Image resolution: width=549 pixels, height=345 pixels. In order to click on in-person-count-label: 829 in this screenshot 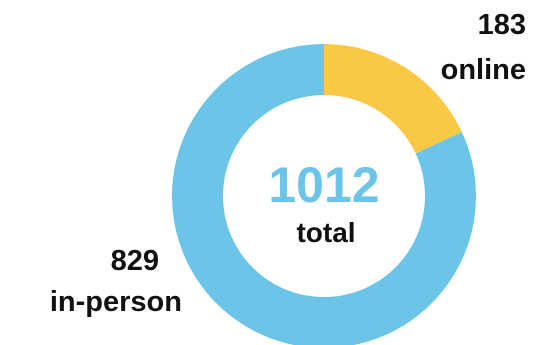, I will do `click(135, 261)`.